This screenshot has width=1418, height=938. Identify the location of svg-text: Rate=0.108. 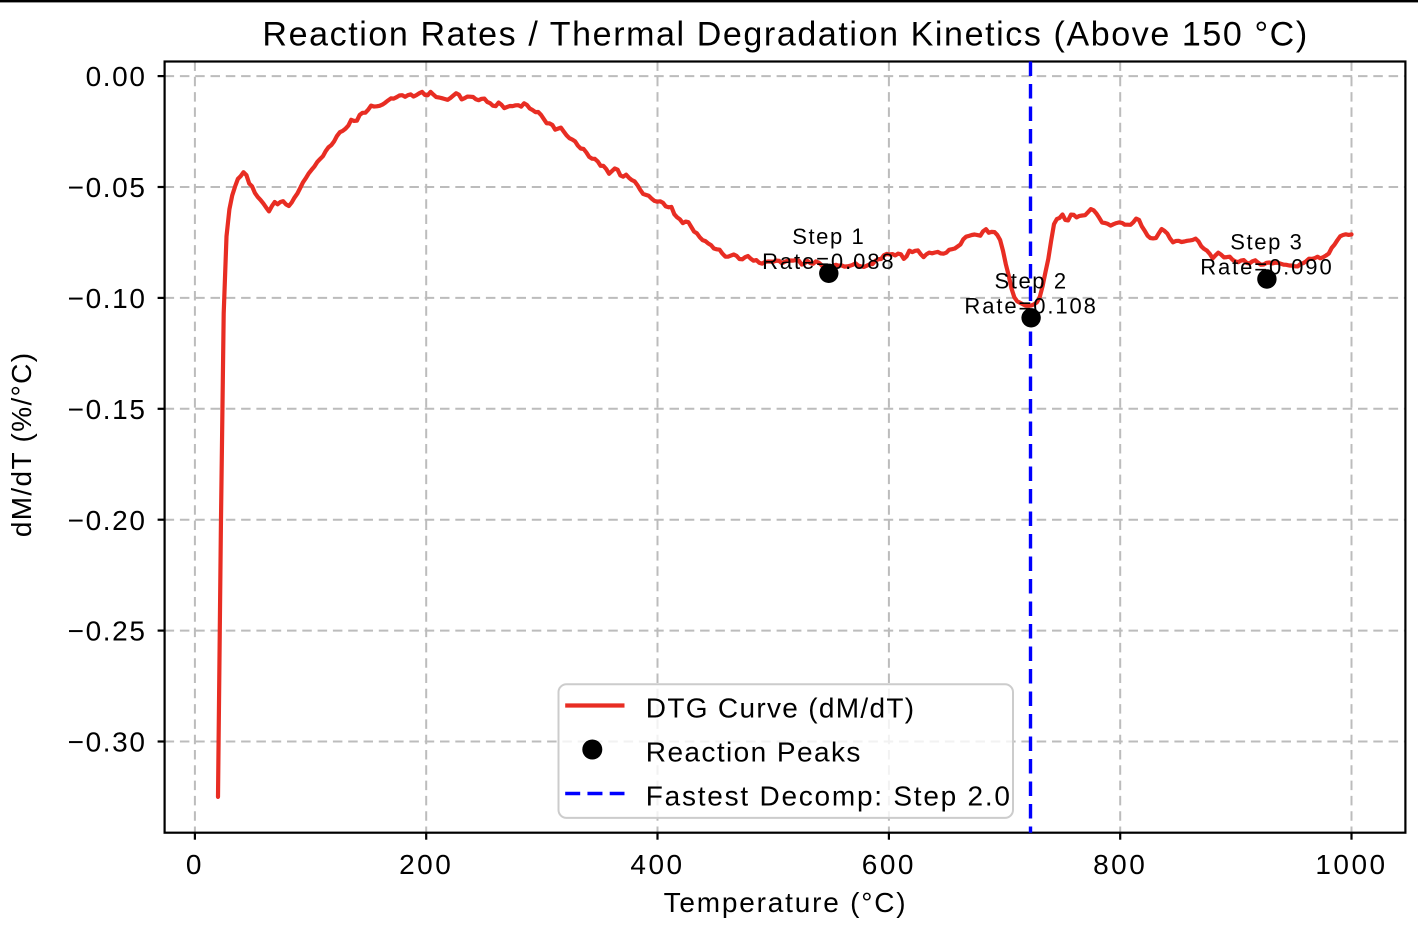
(1030, 305).